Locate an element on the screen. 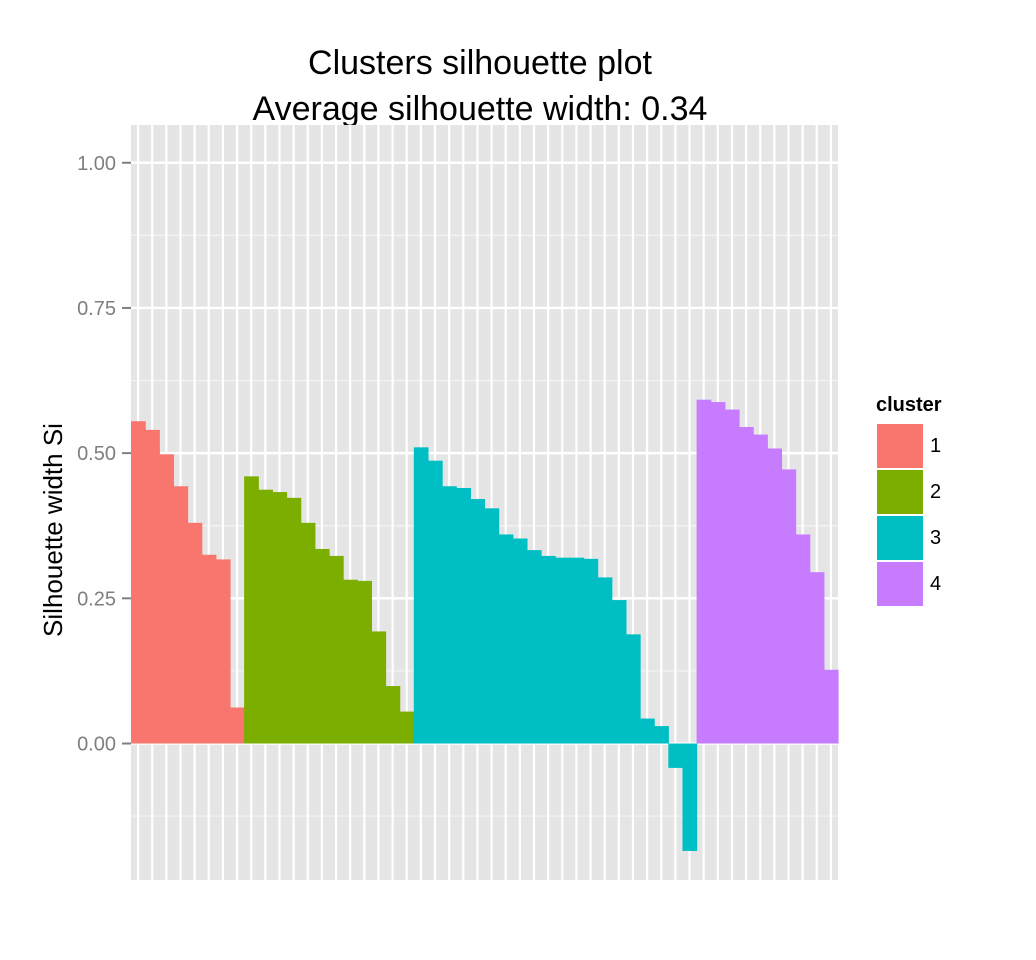  legend-label: 4 is located at coordinates (936, 583).